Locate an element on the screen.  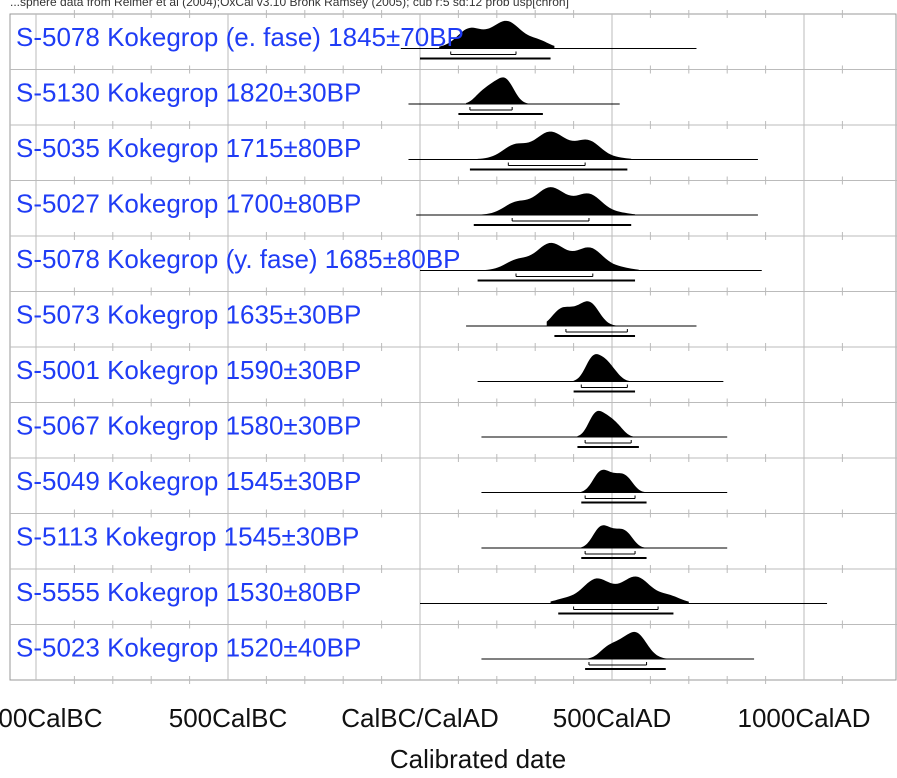
sample-label: S-5130 Kokegrop 1820±30BP is located at coordinates (188, 93).